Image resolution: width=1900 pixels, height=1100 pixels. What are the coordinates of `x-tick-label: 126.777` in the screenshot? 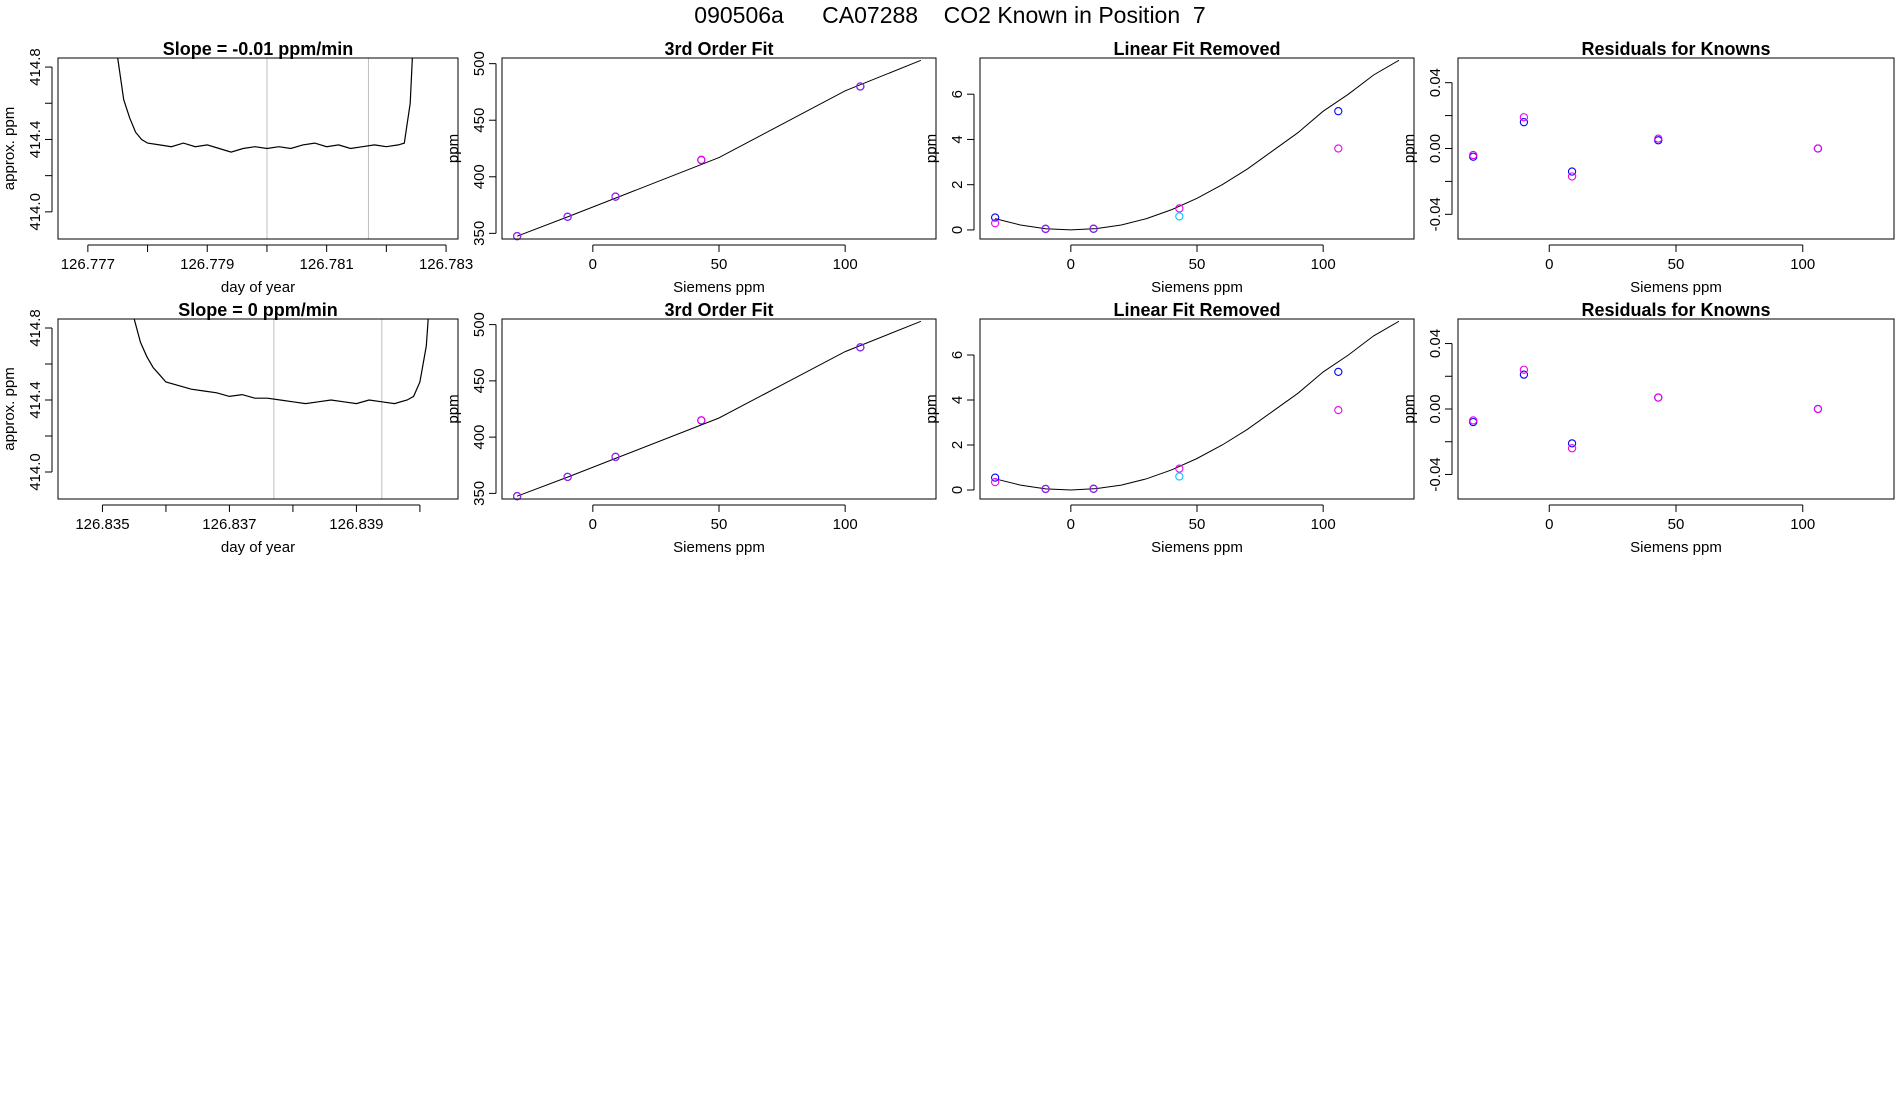 It's located at (88, 264).